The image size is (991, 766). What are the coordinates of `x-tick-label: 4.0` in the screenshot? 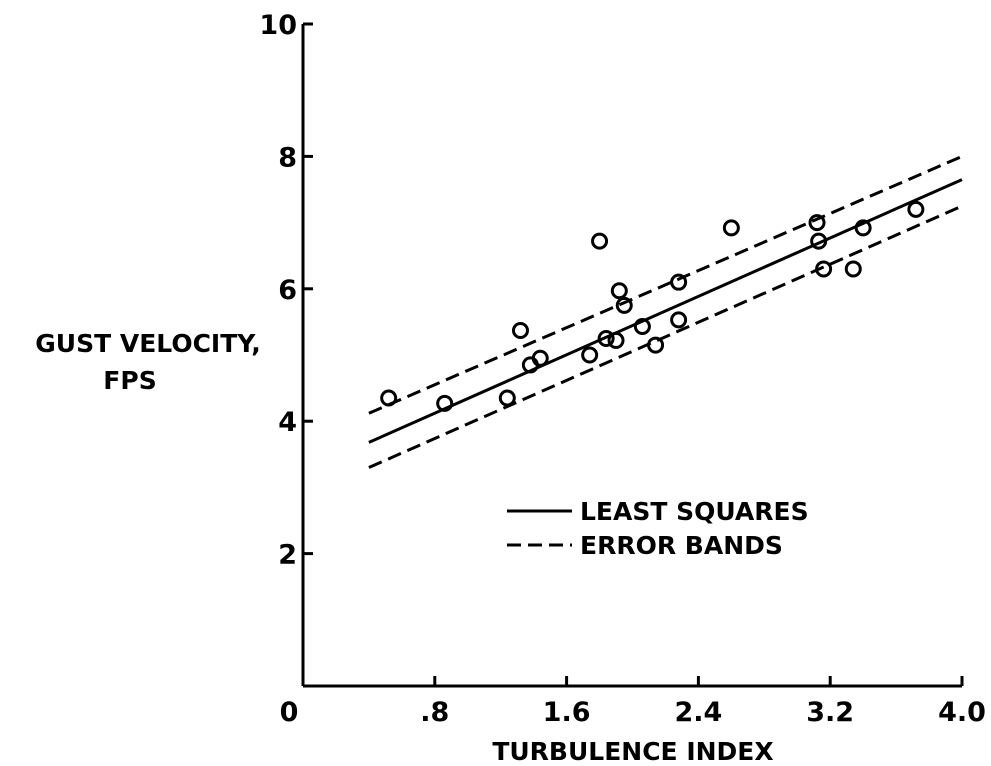 It's located at (962, 712).